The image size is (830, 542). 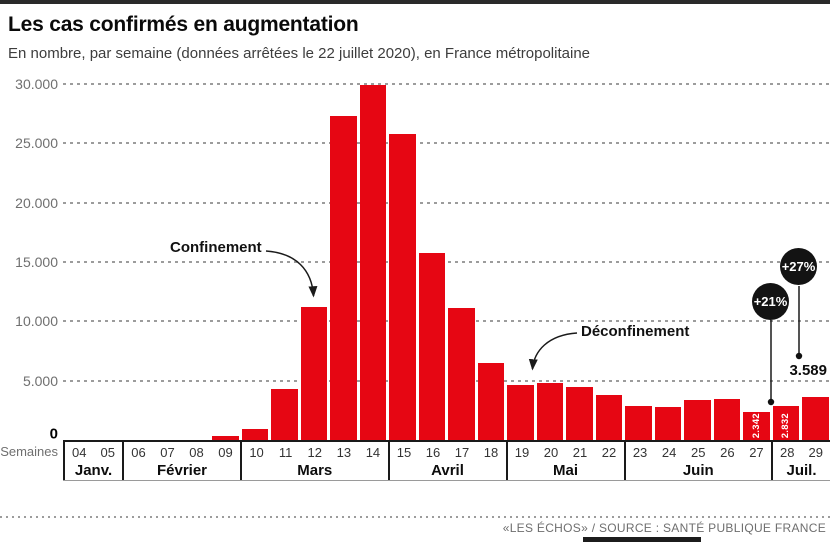 What do you see at coordinates (225, 452) in the screenshot?
I see `week-tick-label: 09` at bounding box center [225, 452].